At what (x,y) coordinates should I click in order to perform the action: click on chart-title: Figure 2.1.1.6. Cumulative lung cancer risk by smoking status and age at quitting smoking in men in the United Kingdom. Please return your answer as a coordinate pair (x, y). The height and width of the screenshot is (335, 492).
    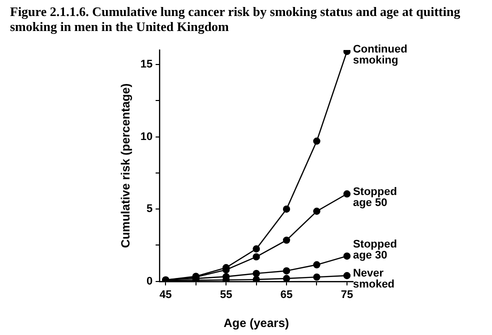
    Looking at the image, I should click on (236, 19).